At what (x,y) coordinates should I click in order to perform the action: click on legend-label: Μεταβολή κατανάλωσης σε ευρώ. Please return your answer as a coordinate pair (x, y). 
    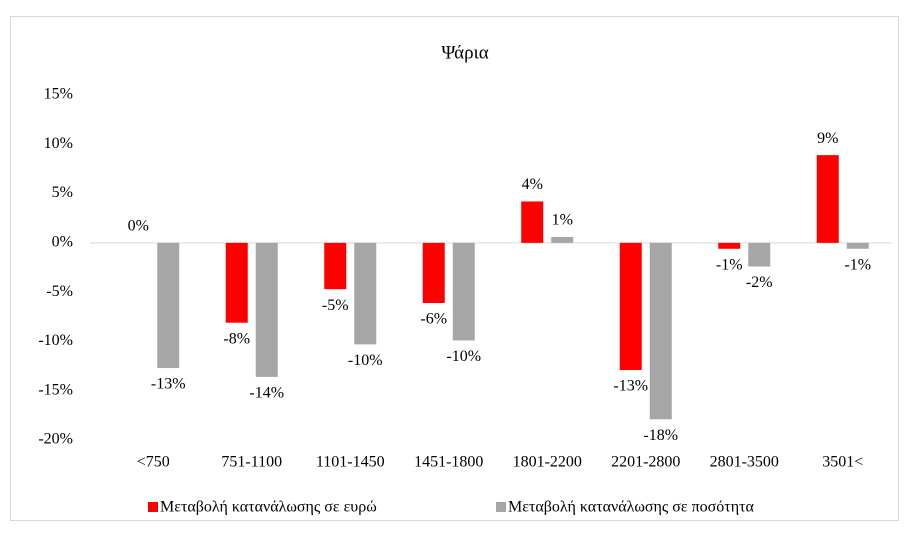
    Looking at the image, I should click on (268, 507).